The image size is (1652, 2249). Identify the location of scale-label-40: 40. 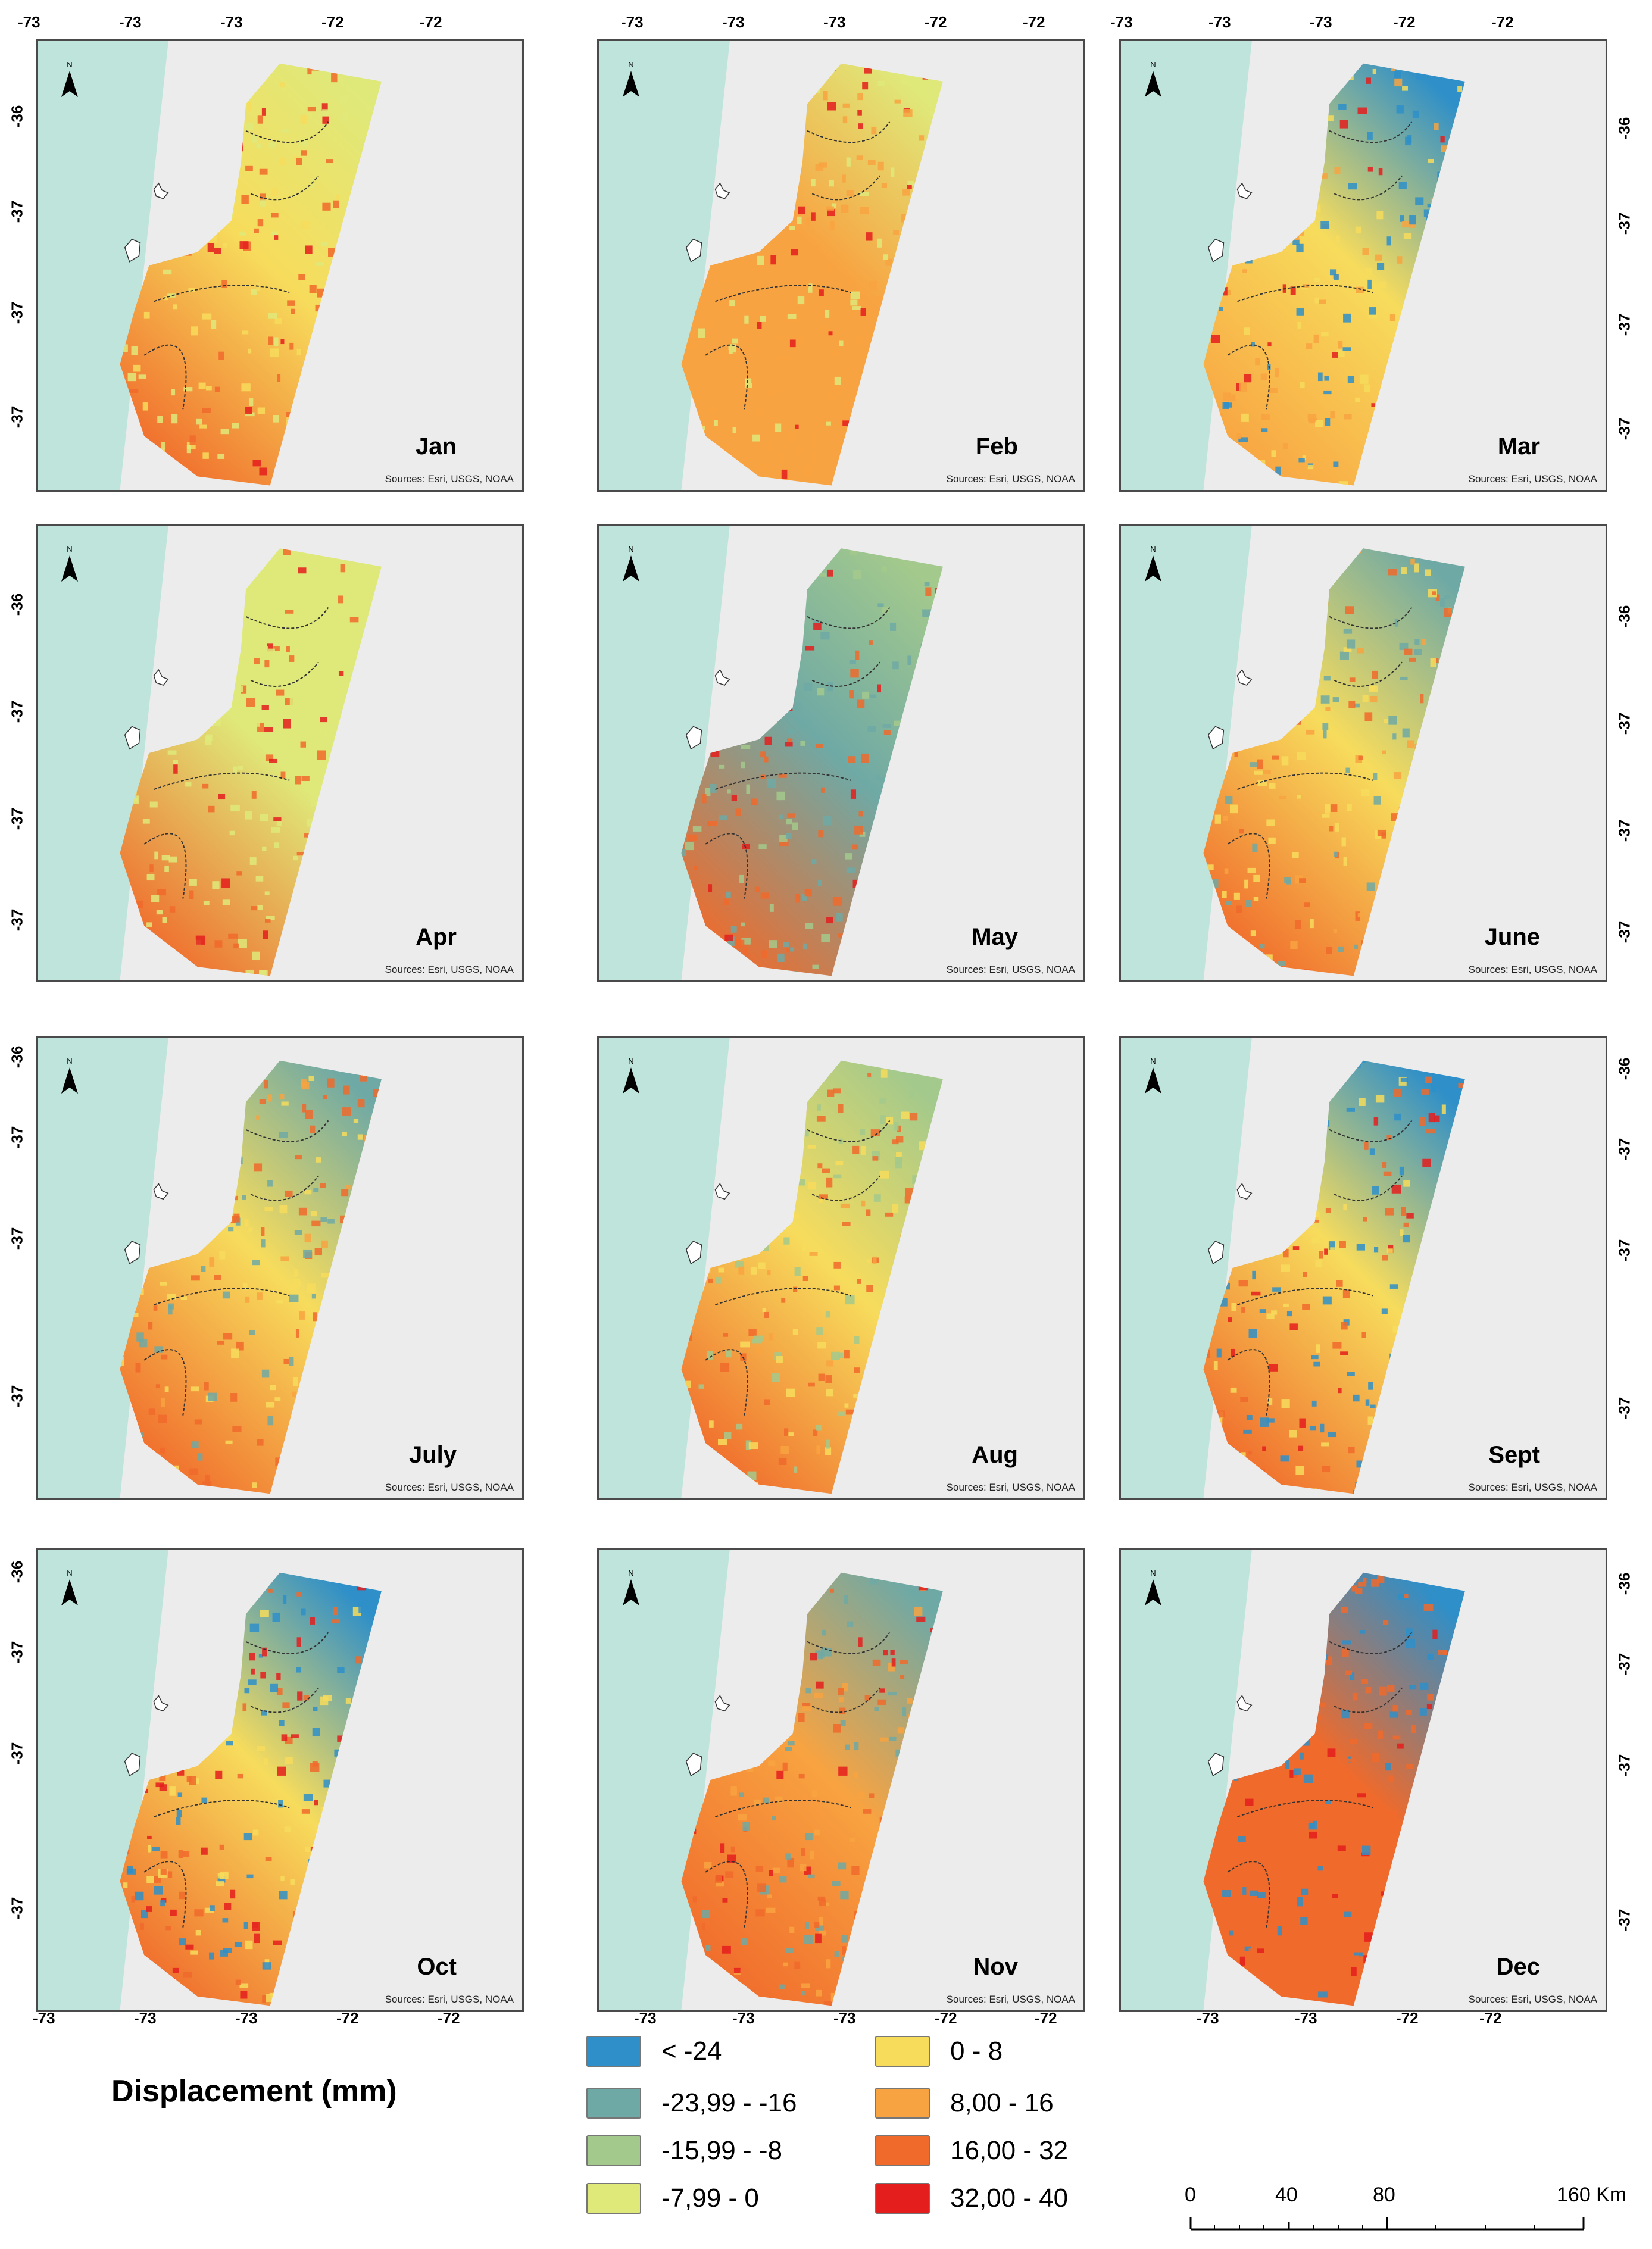
(1286, 2195).